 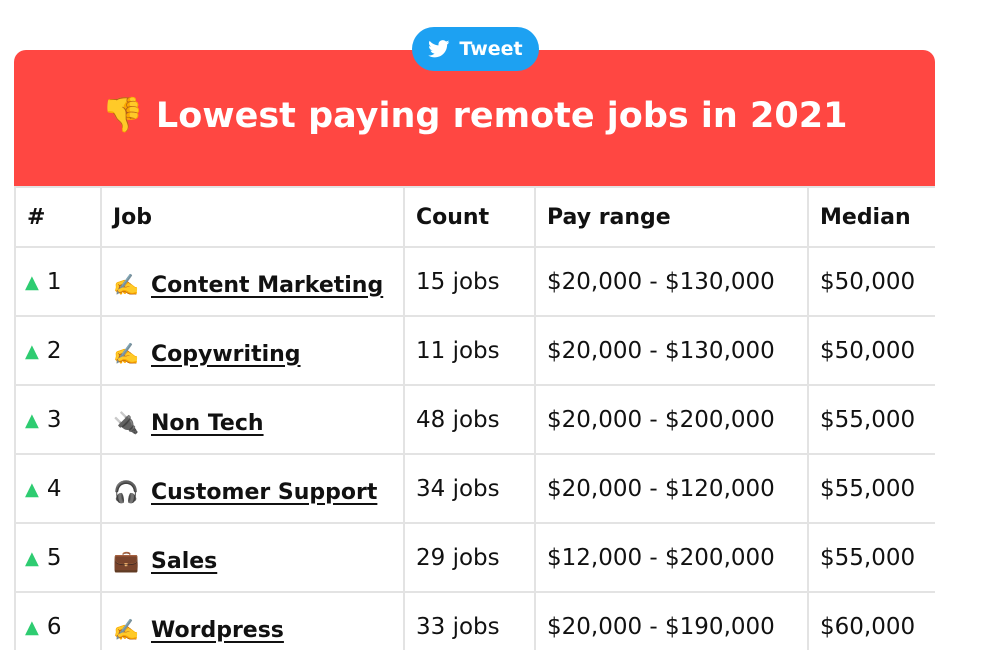 I want to click on tweet-button: Tweet, so click(x=475, y=49).